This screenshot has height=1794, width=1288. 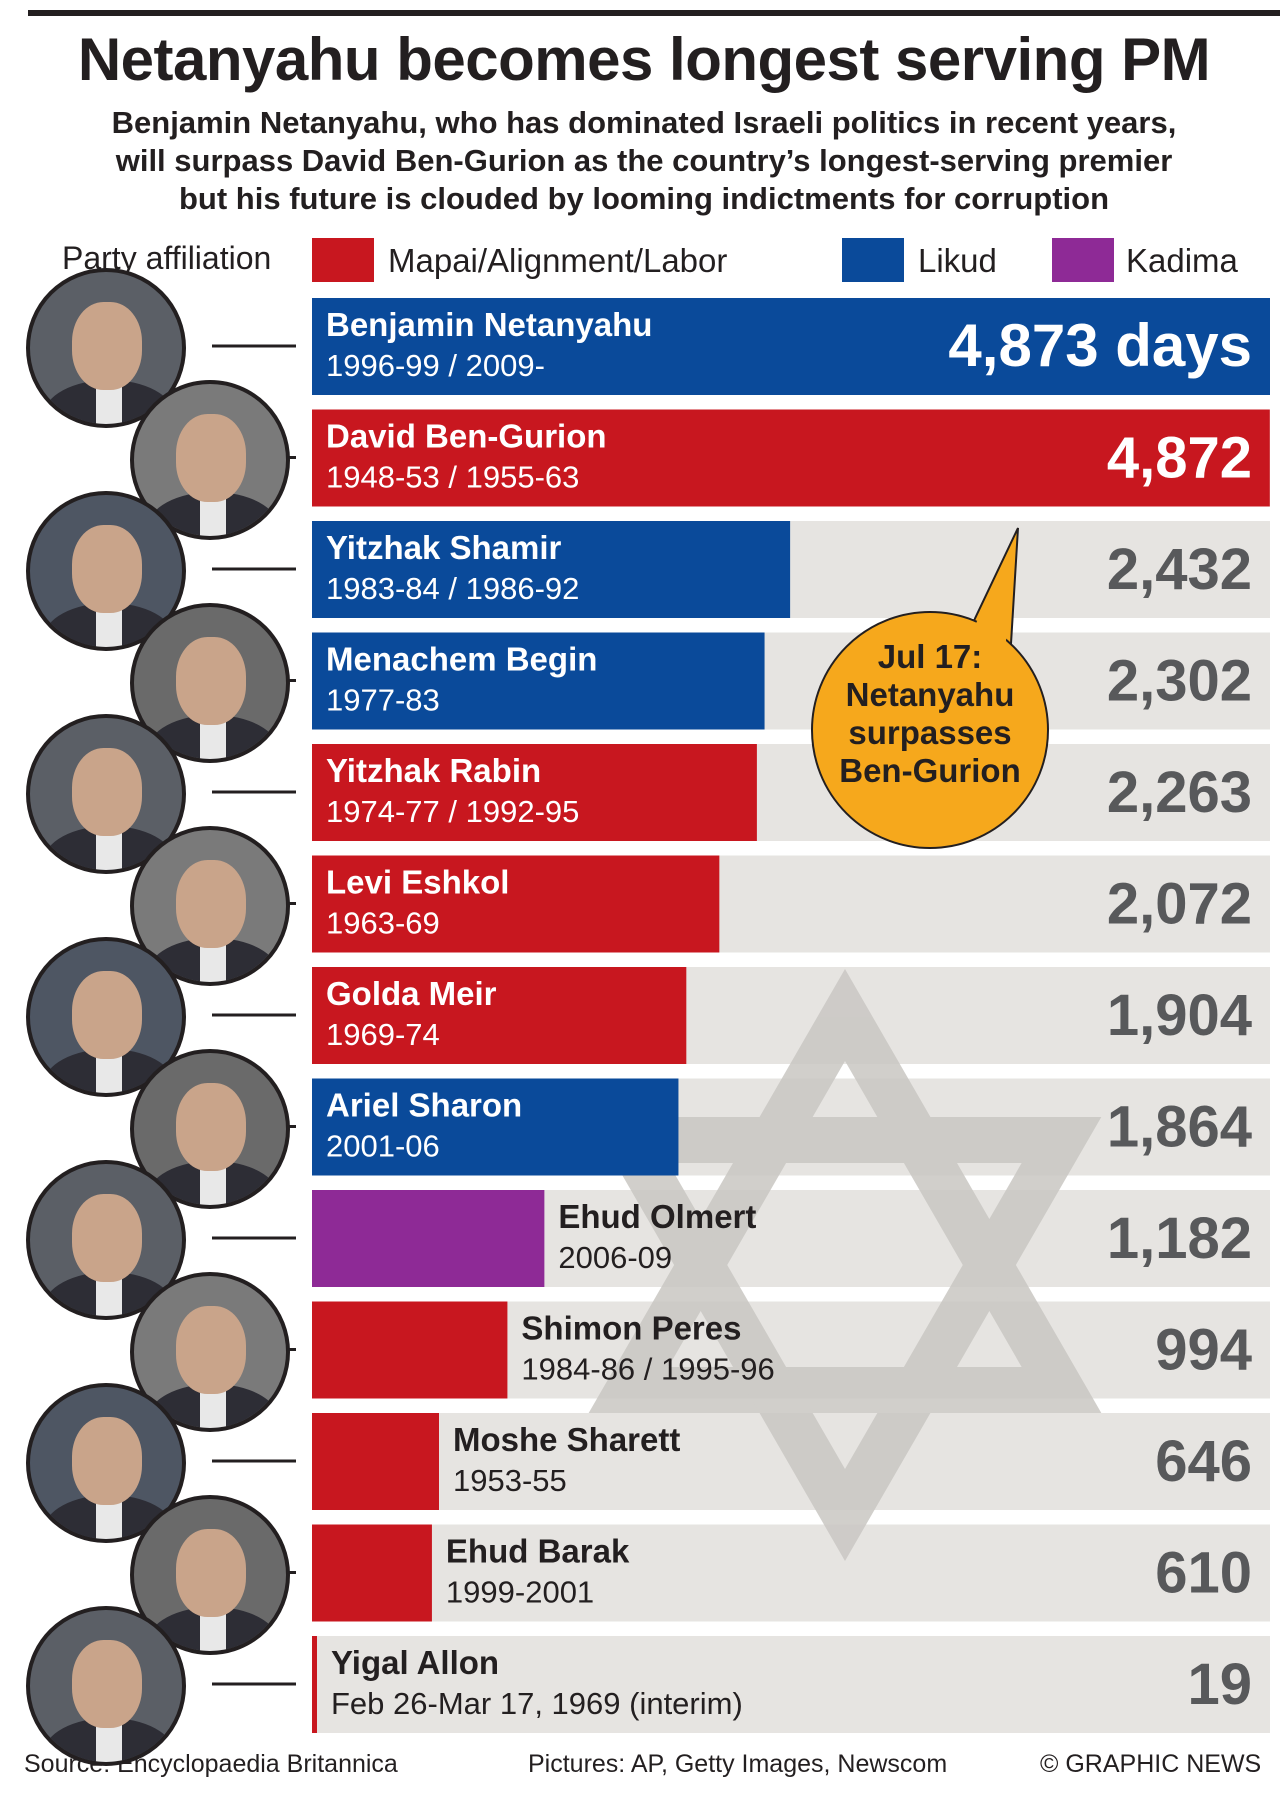 What do you see at coordinates (435, 365) in the screenshot?
I see `bar-years-label: 1996-99 / 2009-` at bounding box center [435, 365].